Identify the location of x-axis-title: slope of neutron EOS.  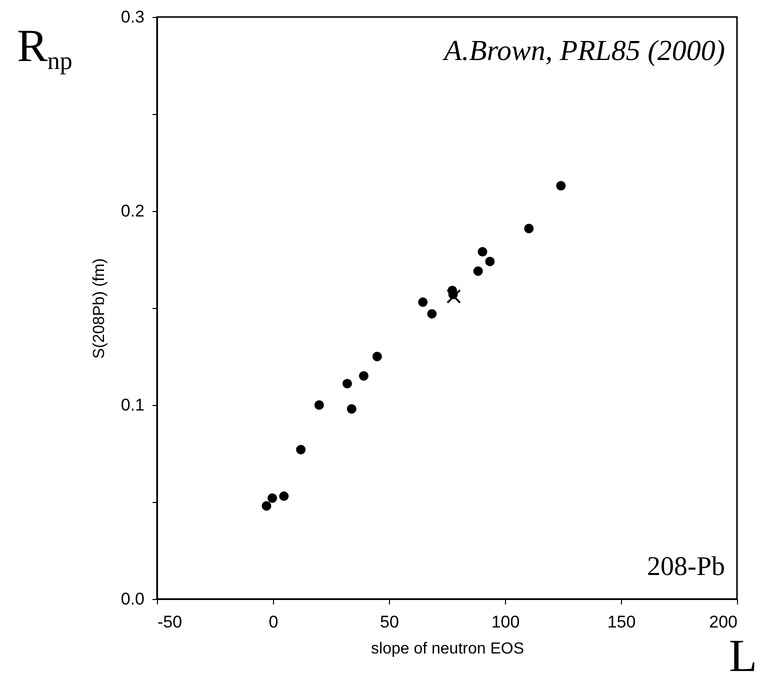
(447, 649).